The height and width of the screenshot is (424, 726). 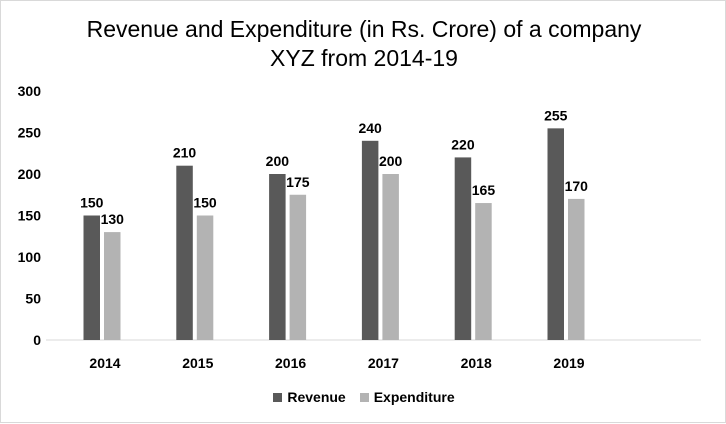 I want to click on bar-revenue-2017, so click(x=370, y=240).